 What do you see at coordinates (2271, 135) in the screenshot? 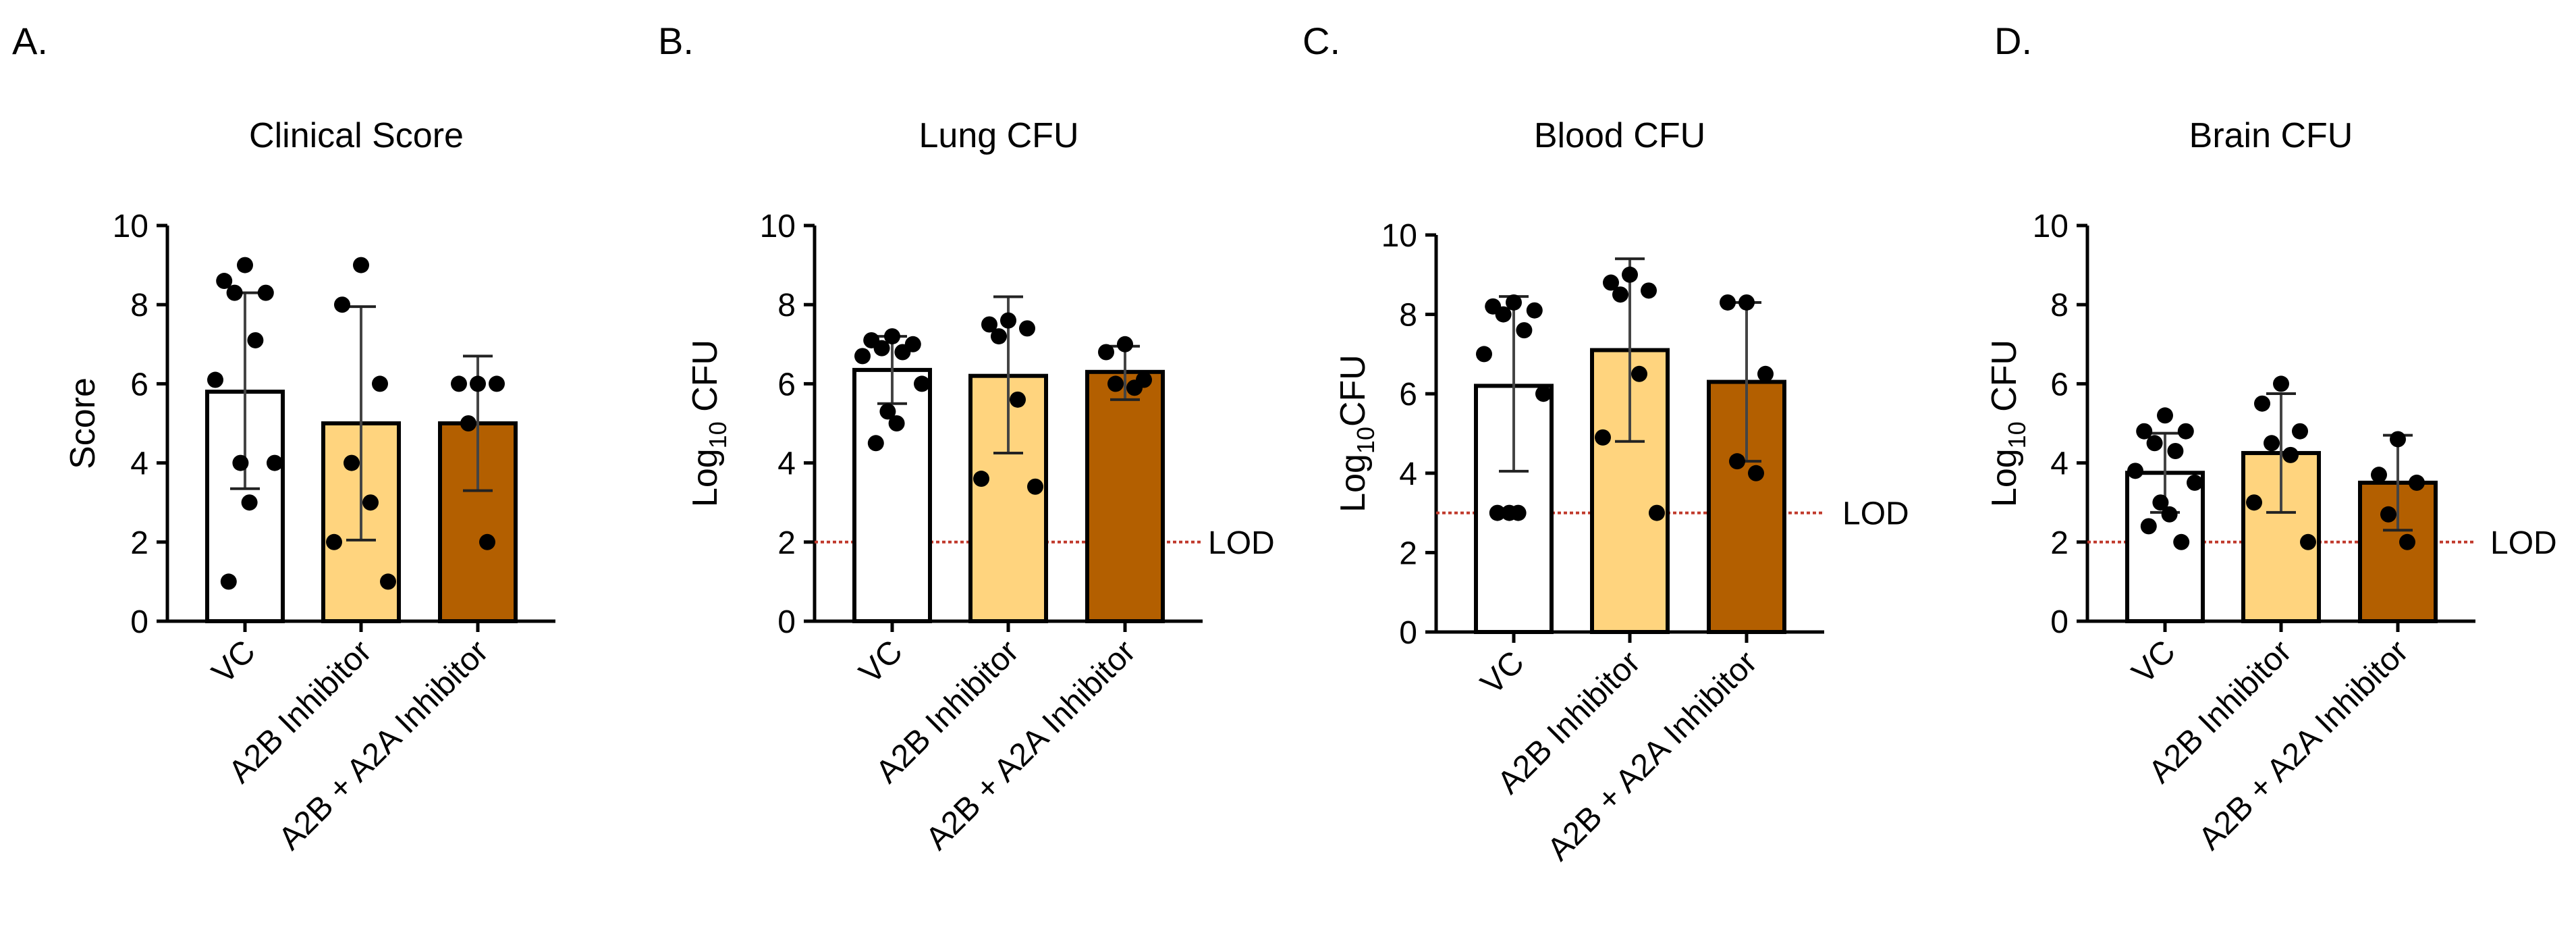
I see `chart-title: Brain CFU` at bounding box center [2271, 135].